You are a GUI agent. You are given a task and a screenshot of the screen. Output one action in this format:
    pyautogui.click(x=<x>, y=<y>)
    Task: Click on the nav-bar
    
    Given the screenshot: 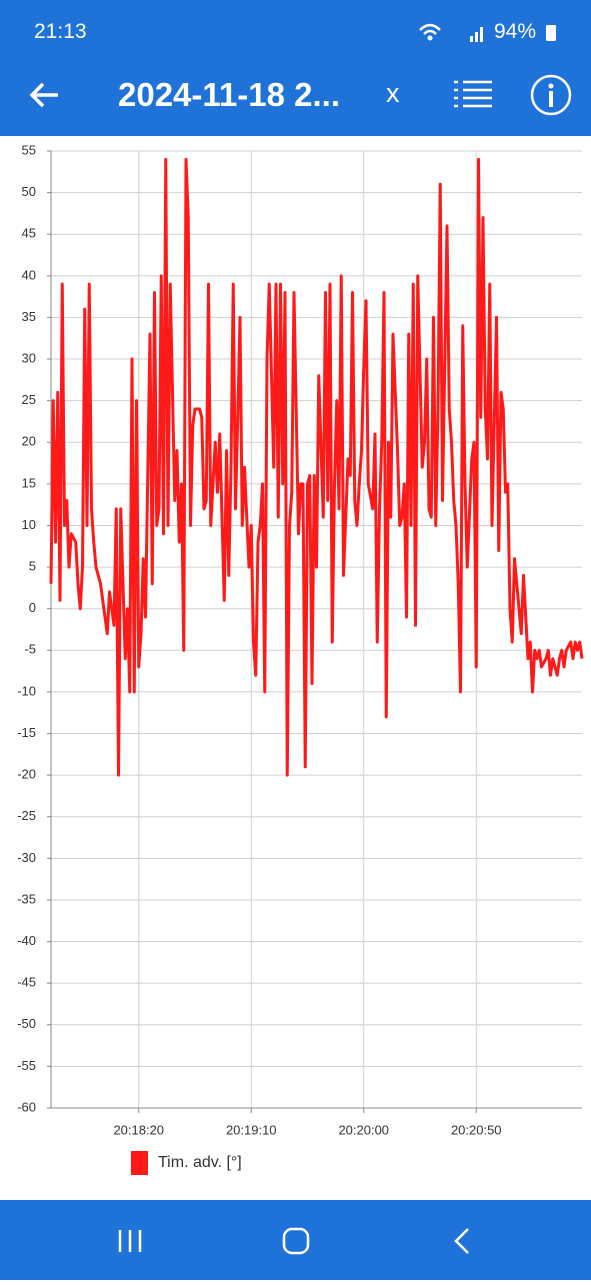 What is the action you would take?
    pyautogui.click(x=295, y=1240)
    